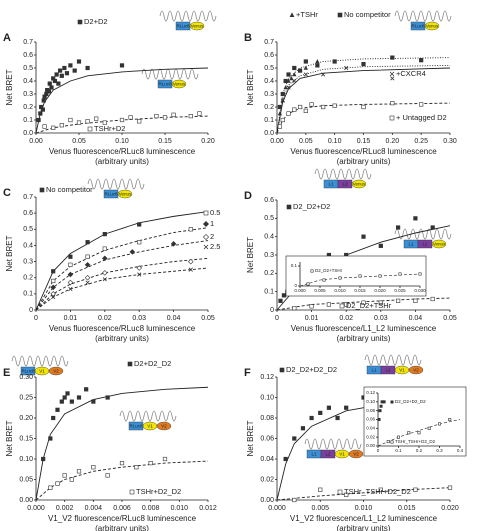 This screenshot has height=531, width=483. What do you see at coordinates (267, 418) in the screenshot?
I see `y-tick-label: 0.08` at bounding box center [267, 418].